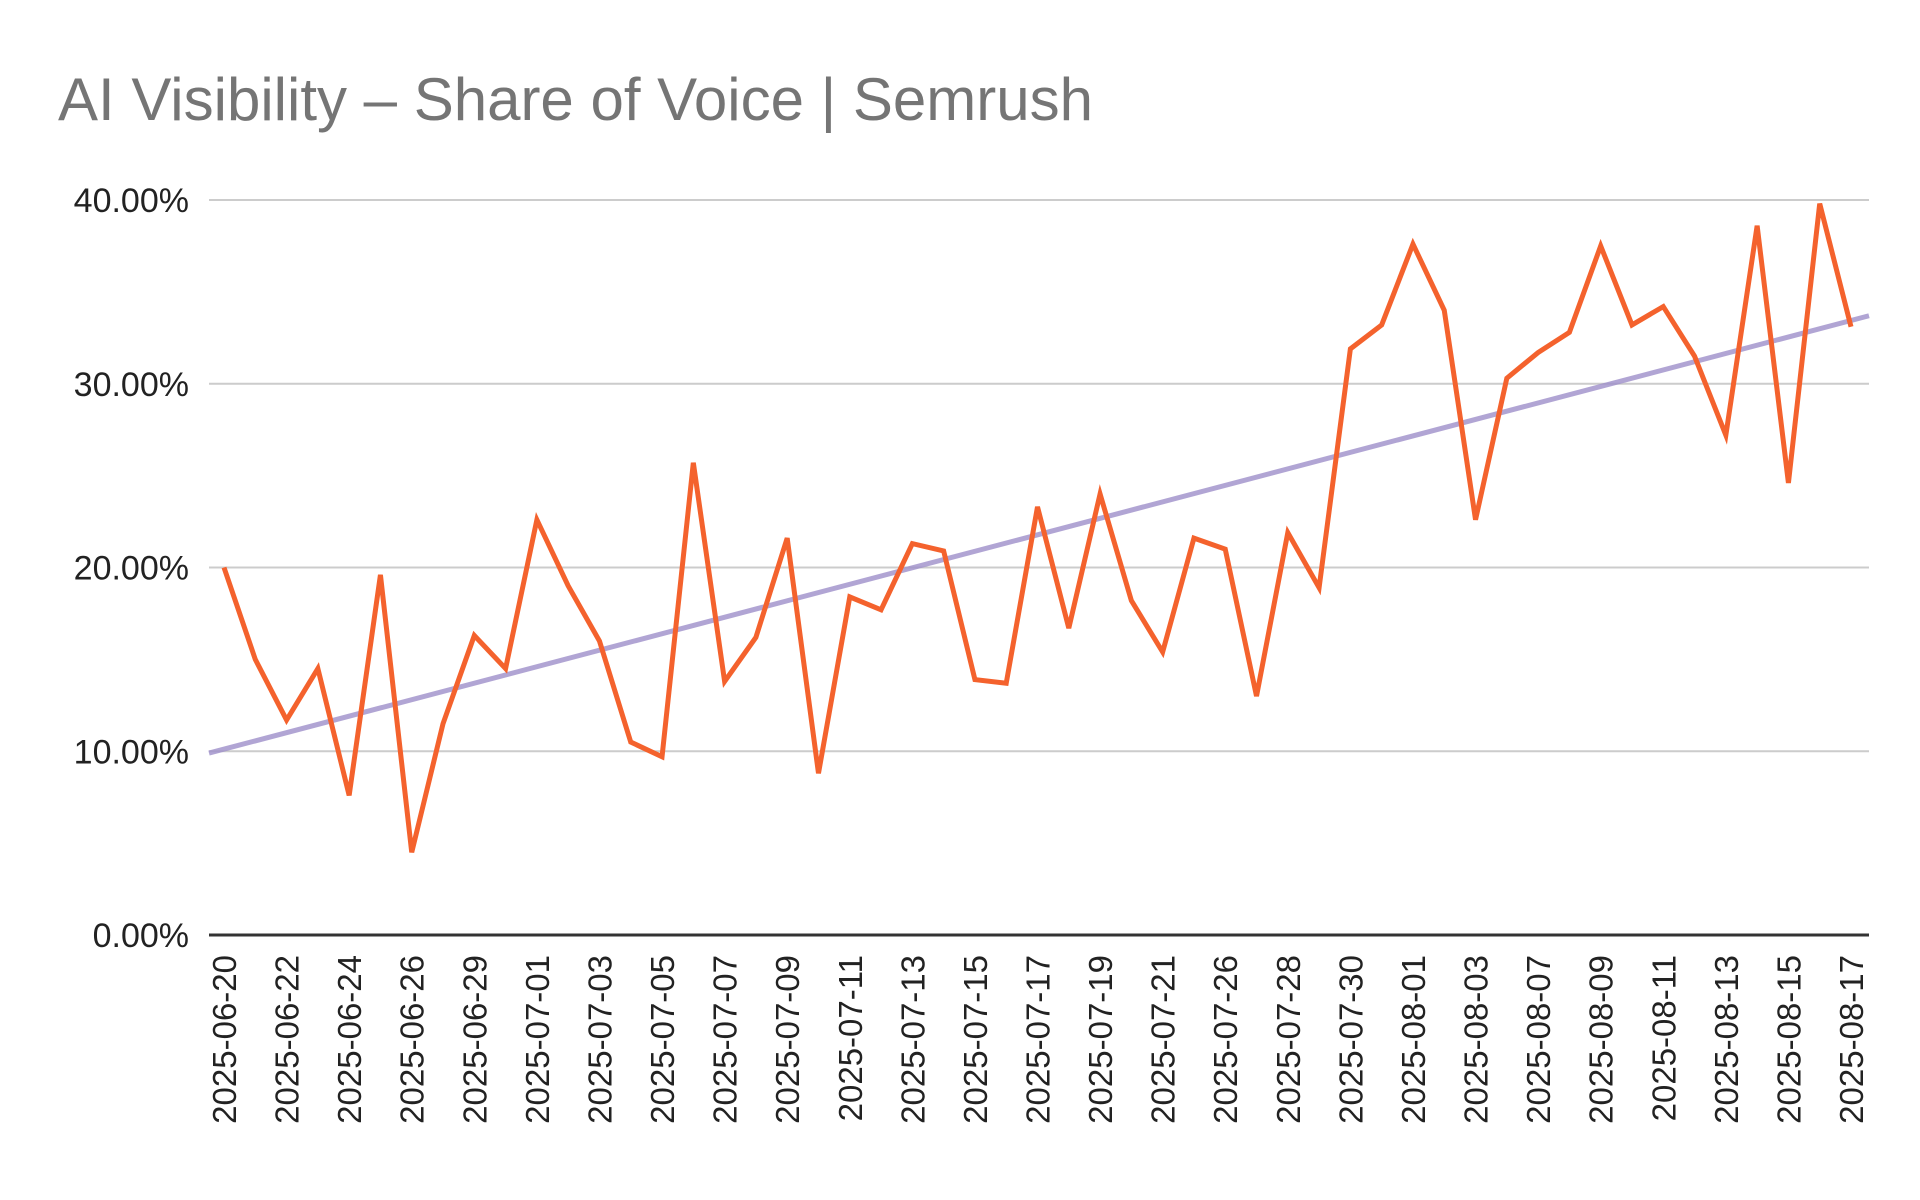 This screenshot has width=1920, height=1200. Describe the element at coordinates (349, 1039) in the screenshot. I see `x-tick-label: 2025-06-24` at that location.